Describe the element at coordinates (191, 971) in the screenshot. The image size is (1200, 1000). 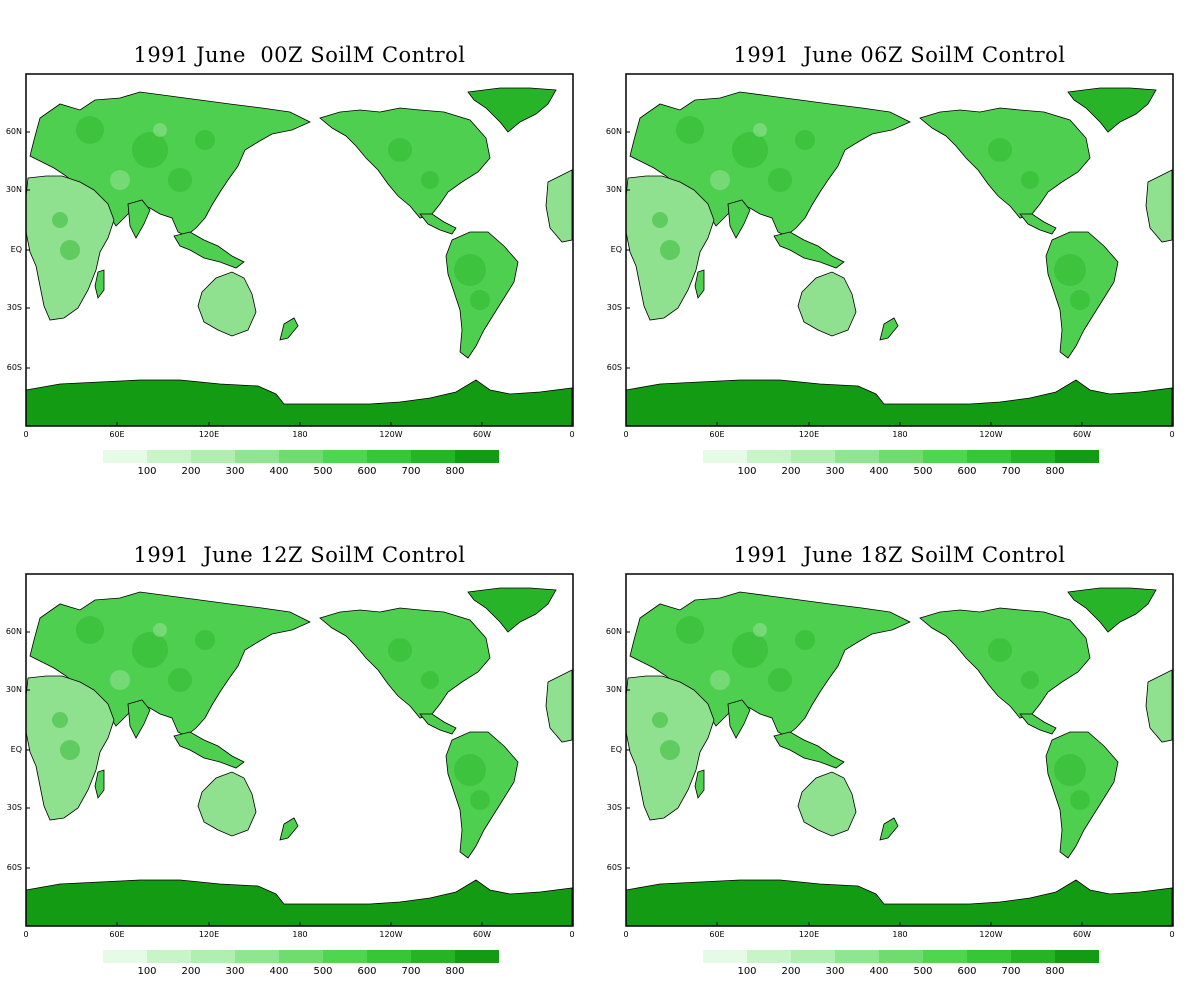
I see `colorbar-label: 200` at that location.